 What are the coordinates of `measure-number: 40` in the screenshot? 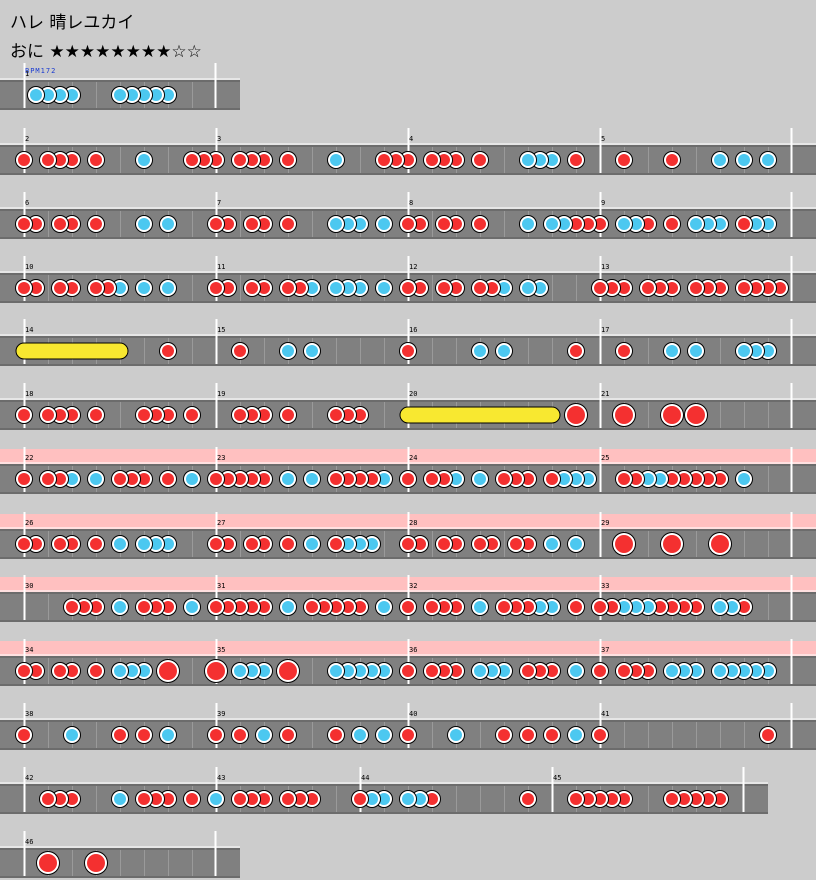 It's located at (413, 714).